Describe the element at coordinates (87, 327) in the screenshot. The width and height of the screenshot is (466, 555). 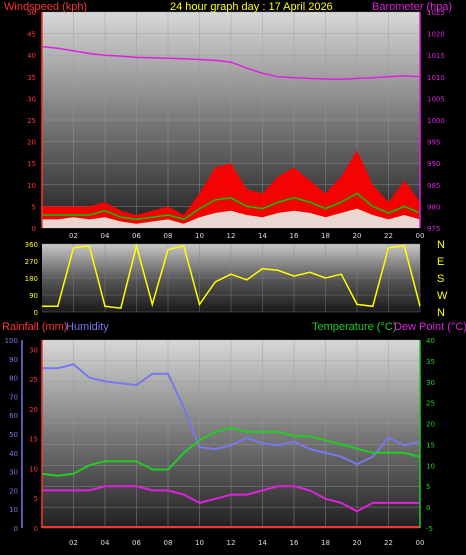
I see `humidity-label: Humidity` at that location.